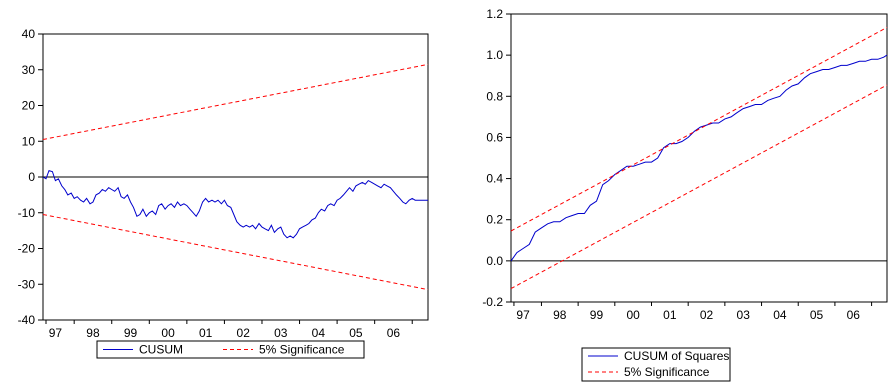 The image size is (889, 387). What do you see at coordinates (656, 364) in the screenshot?
I see `legend-box` at bounding box center [656, 364].